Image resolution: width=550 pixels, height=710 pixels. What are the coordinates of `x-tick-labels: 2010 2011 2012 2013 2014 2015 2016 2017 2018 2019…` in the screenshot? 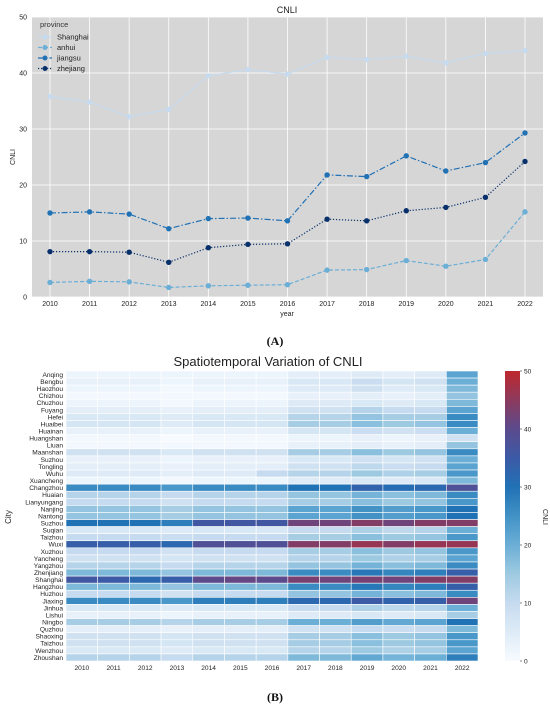 It's located at (287, 304).